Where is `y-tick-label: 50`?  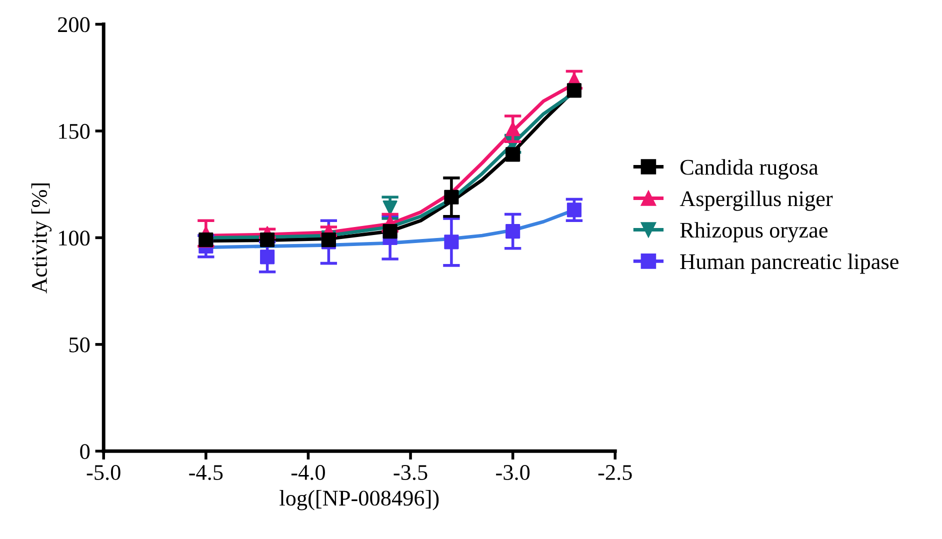
y-tick-label: 50 is located at coordinates (79, 344).